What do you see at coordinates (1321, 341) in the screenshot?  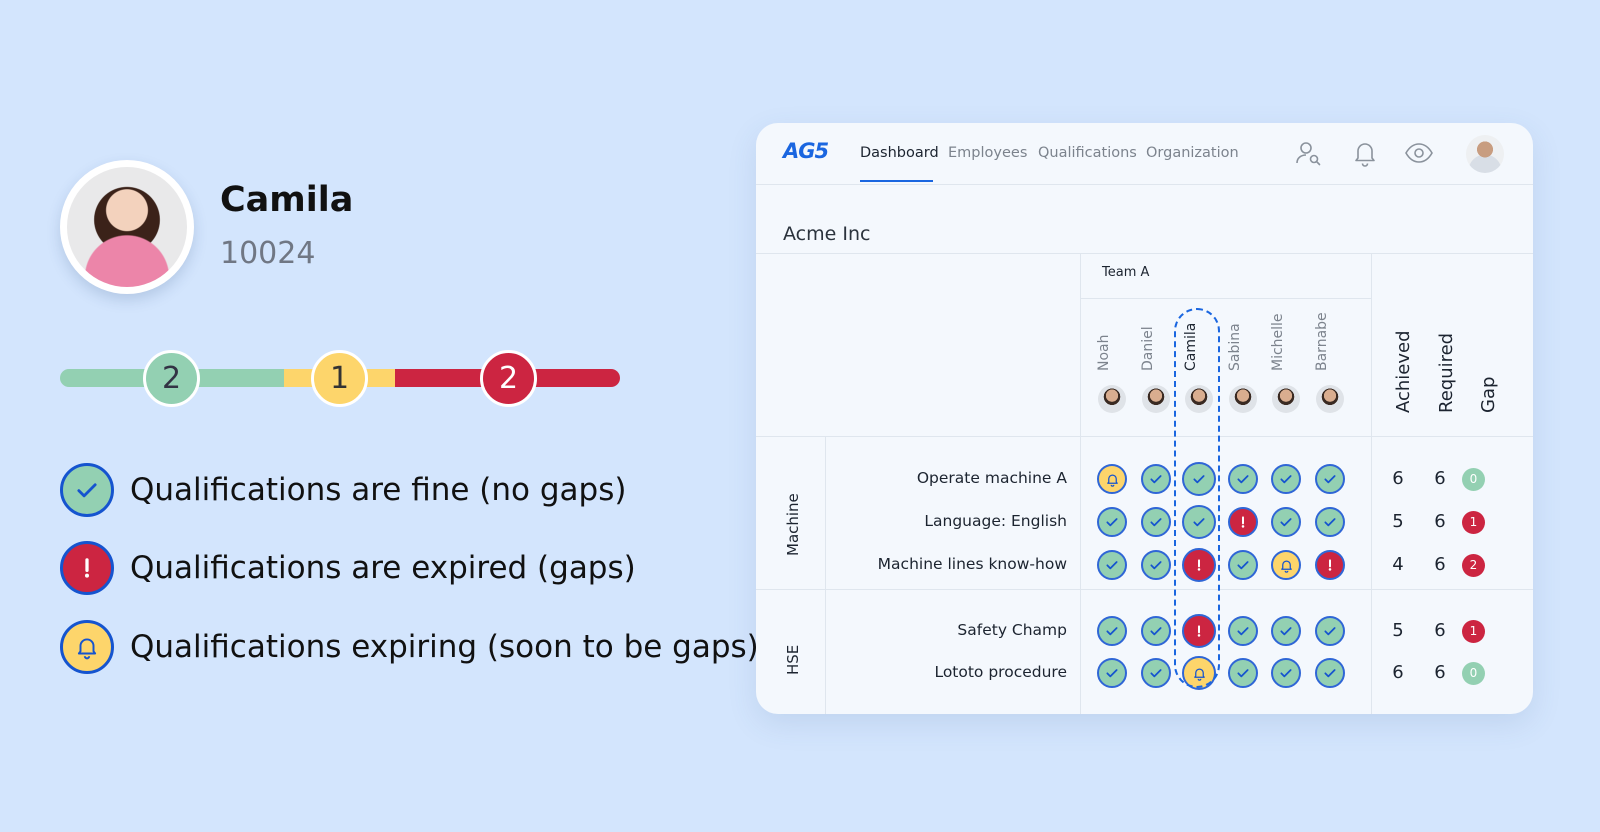 I see `employee-name: Barnabe` at bounding box center [1321, 341].